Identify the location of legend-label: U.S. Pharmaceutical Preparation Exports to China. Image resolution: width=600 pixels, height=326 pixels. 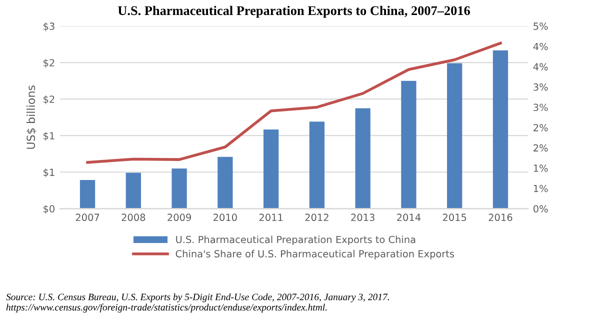
(296, 241).